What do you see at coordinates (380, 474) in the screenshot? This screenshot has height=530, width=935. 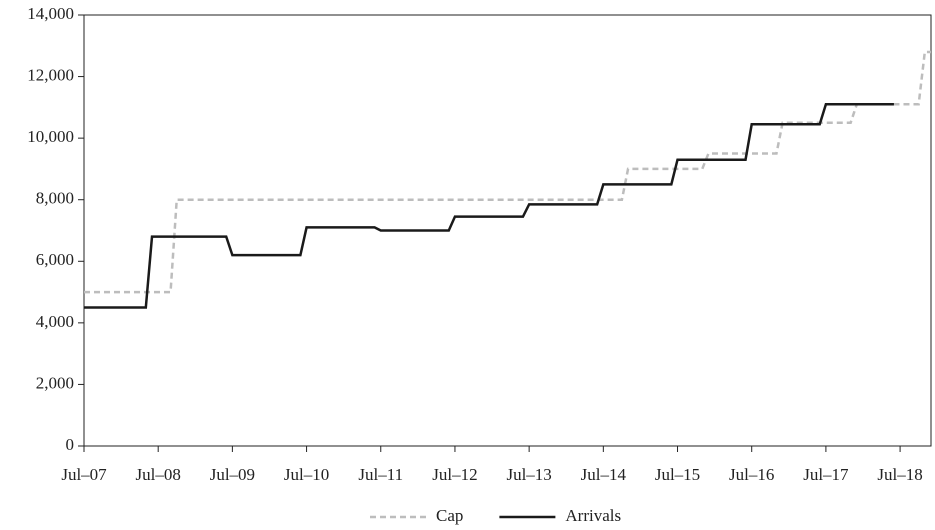 I see `x-tick-label: Jul–11` at bounding box center [380, 474].